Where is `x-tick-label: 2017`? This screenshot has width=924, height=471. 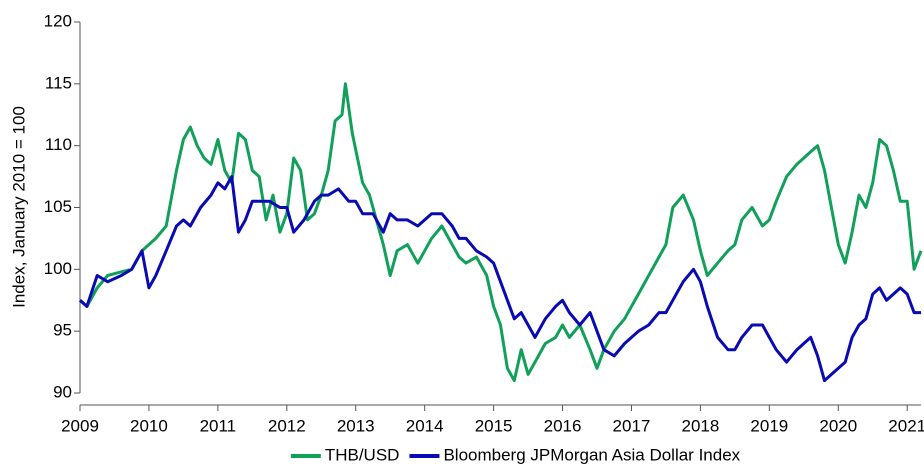 x-tick-label: 2017 is located at coordinates (632, 425).